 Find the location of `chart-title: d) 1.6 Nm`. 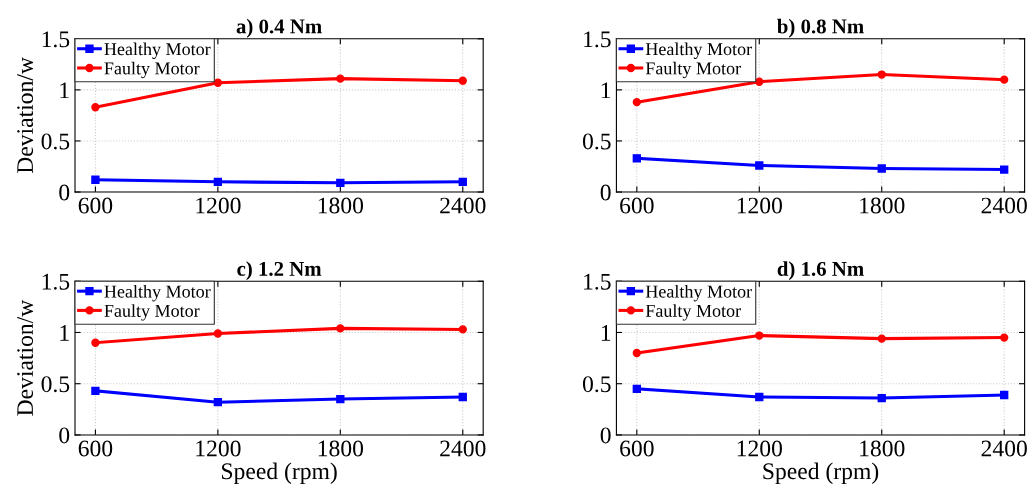

chart-title: d) 1.6 Nm is located at coordinates (820, 271).